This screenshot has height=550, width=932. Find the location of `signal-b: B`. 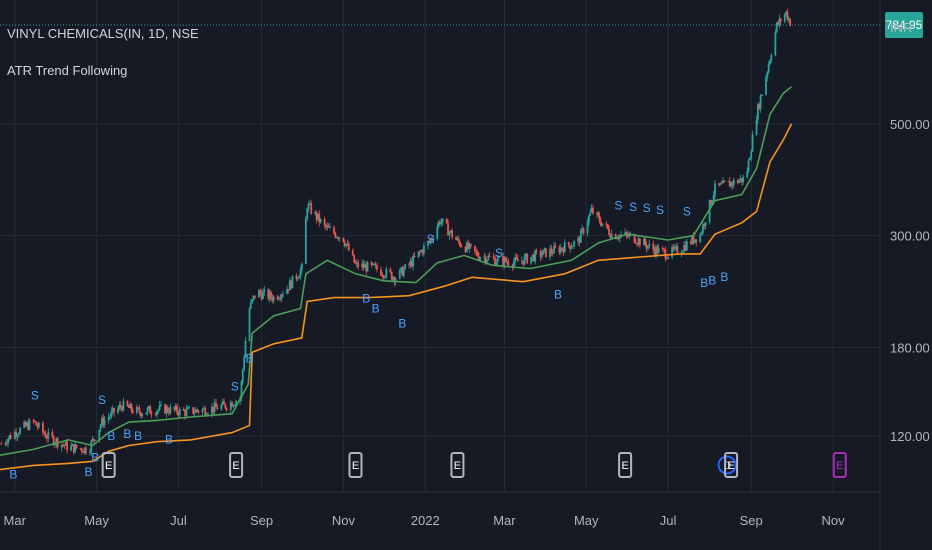

signal-b: B is located at coordinates (95, 457).